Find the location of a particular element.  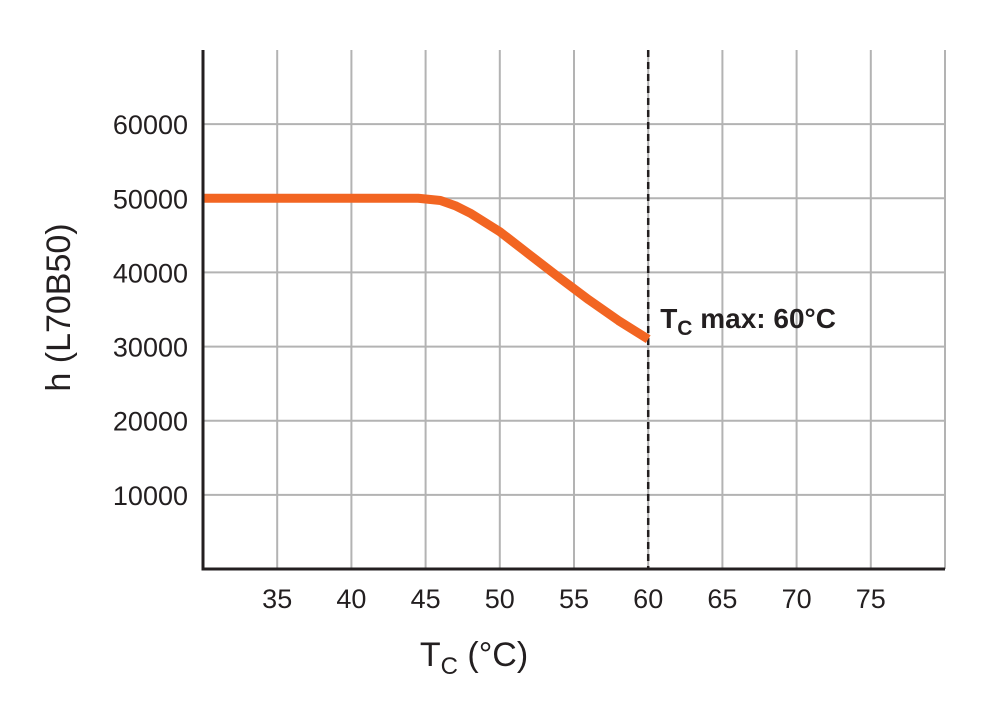

y-tick-label: 60000 is located at coordinates (150, 125).